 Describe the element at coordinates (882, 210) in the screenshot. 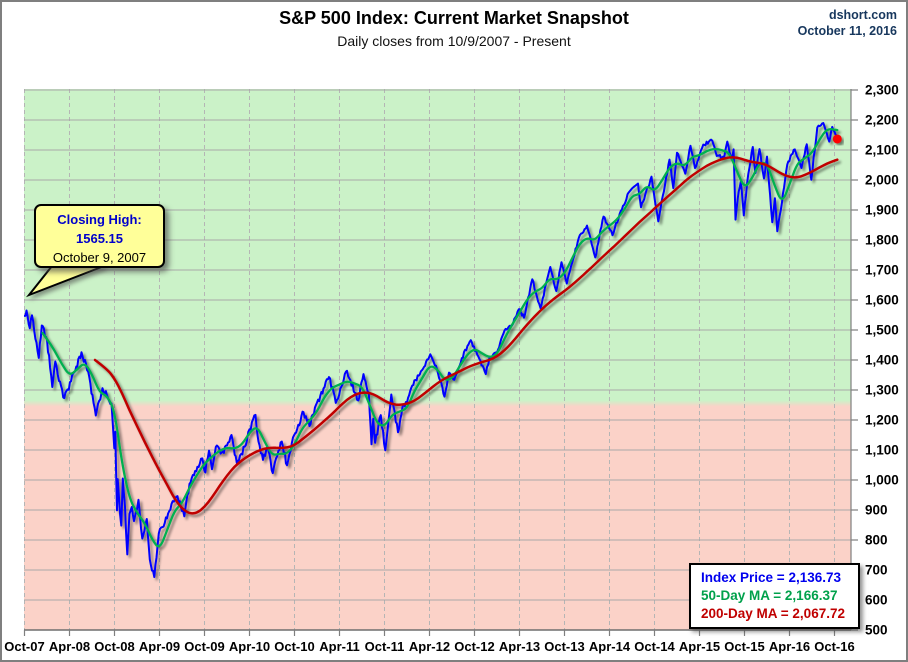

I see `y-axis-label: 1,900` at that location.